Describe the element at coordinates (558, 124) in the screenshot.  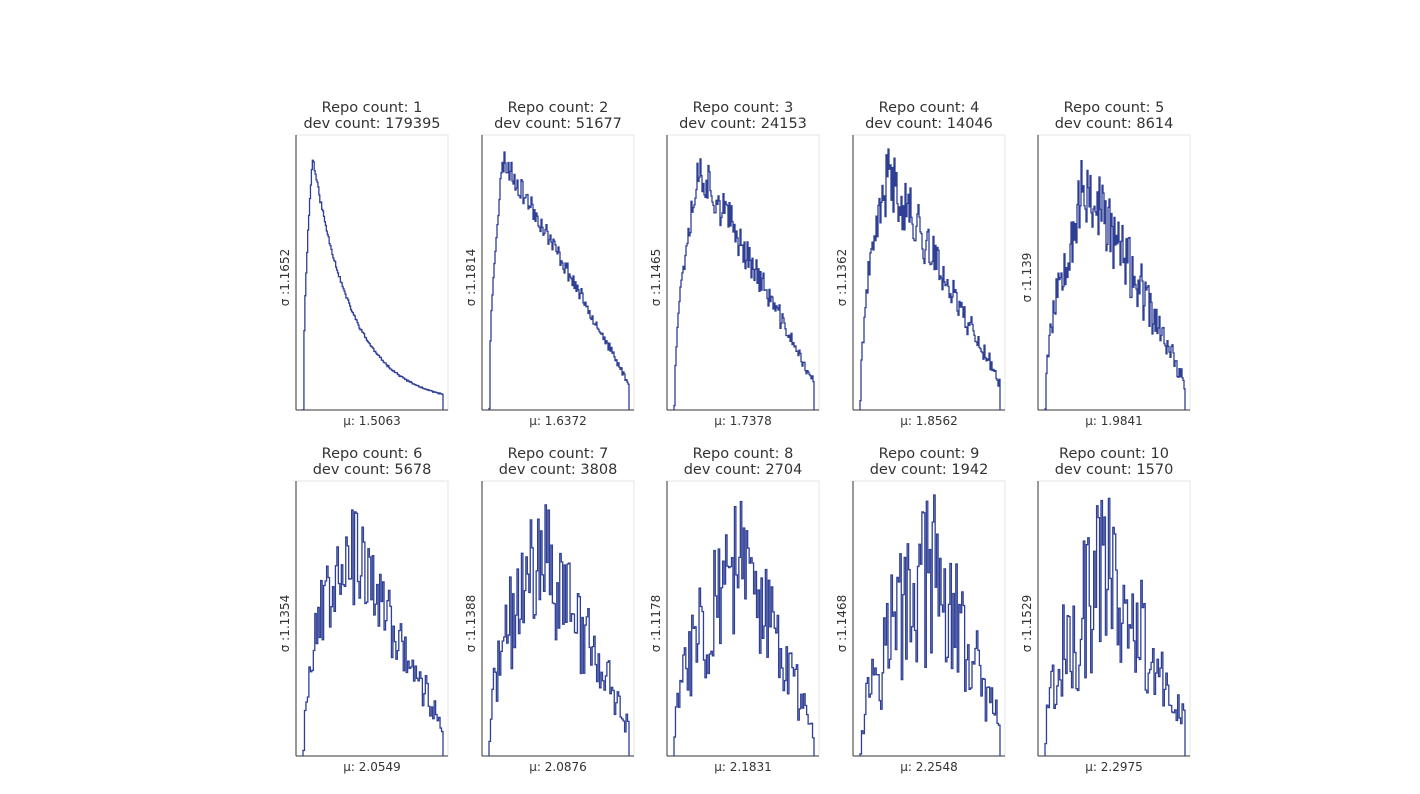
I see `subplot-title-dev-count: dev count: 51677` at that location.